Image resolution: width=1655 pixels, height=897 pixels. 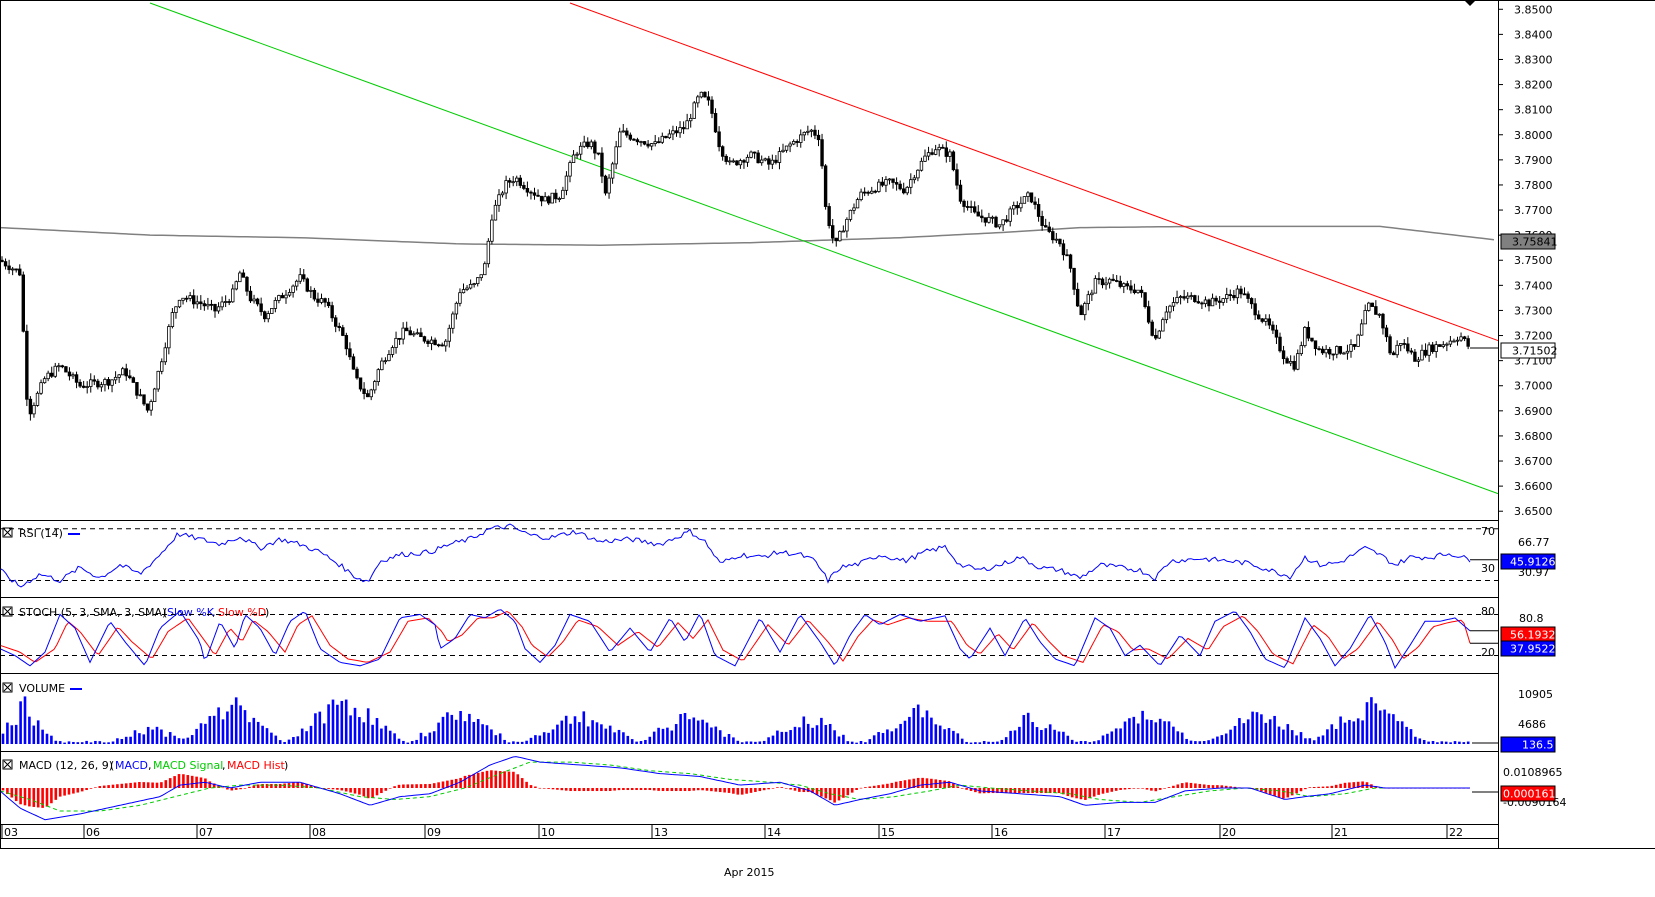 I want to click on stoch-legend-close-paren: ), so click(x=267, y=612).